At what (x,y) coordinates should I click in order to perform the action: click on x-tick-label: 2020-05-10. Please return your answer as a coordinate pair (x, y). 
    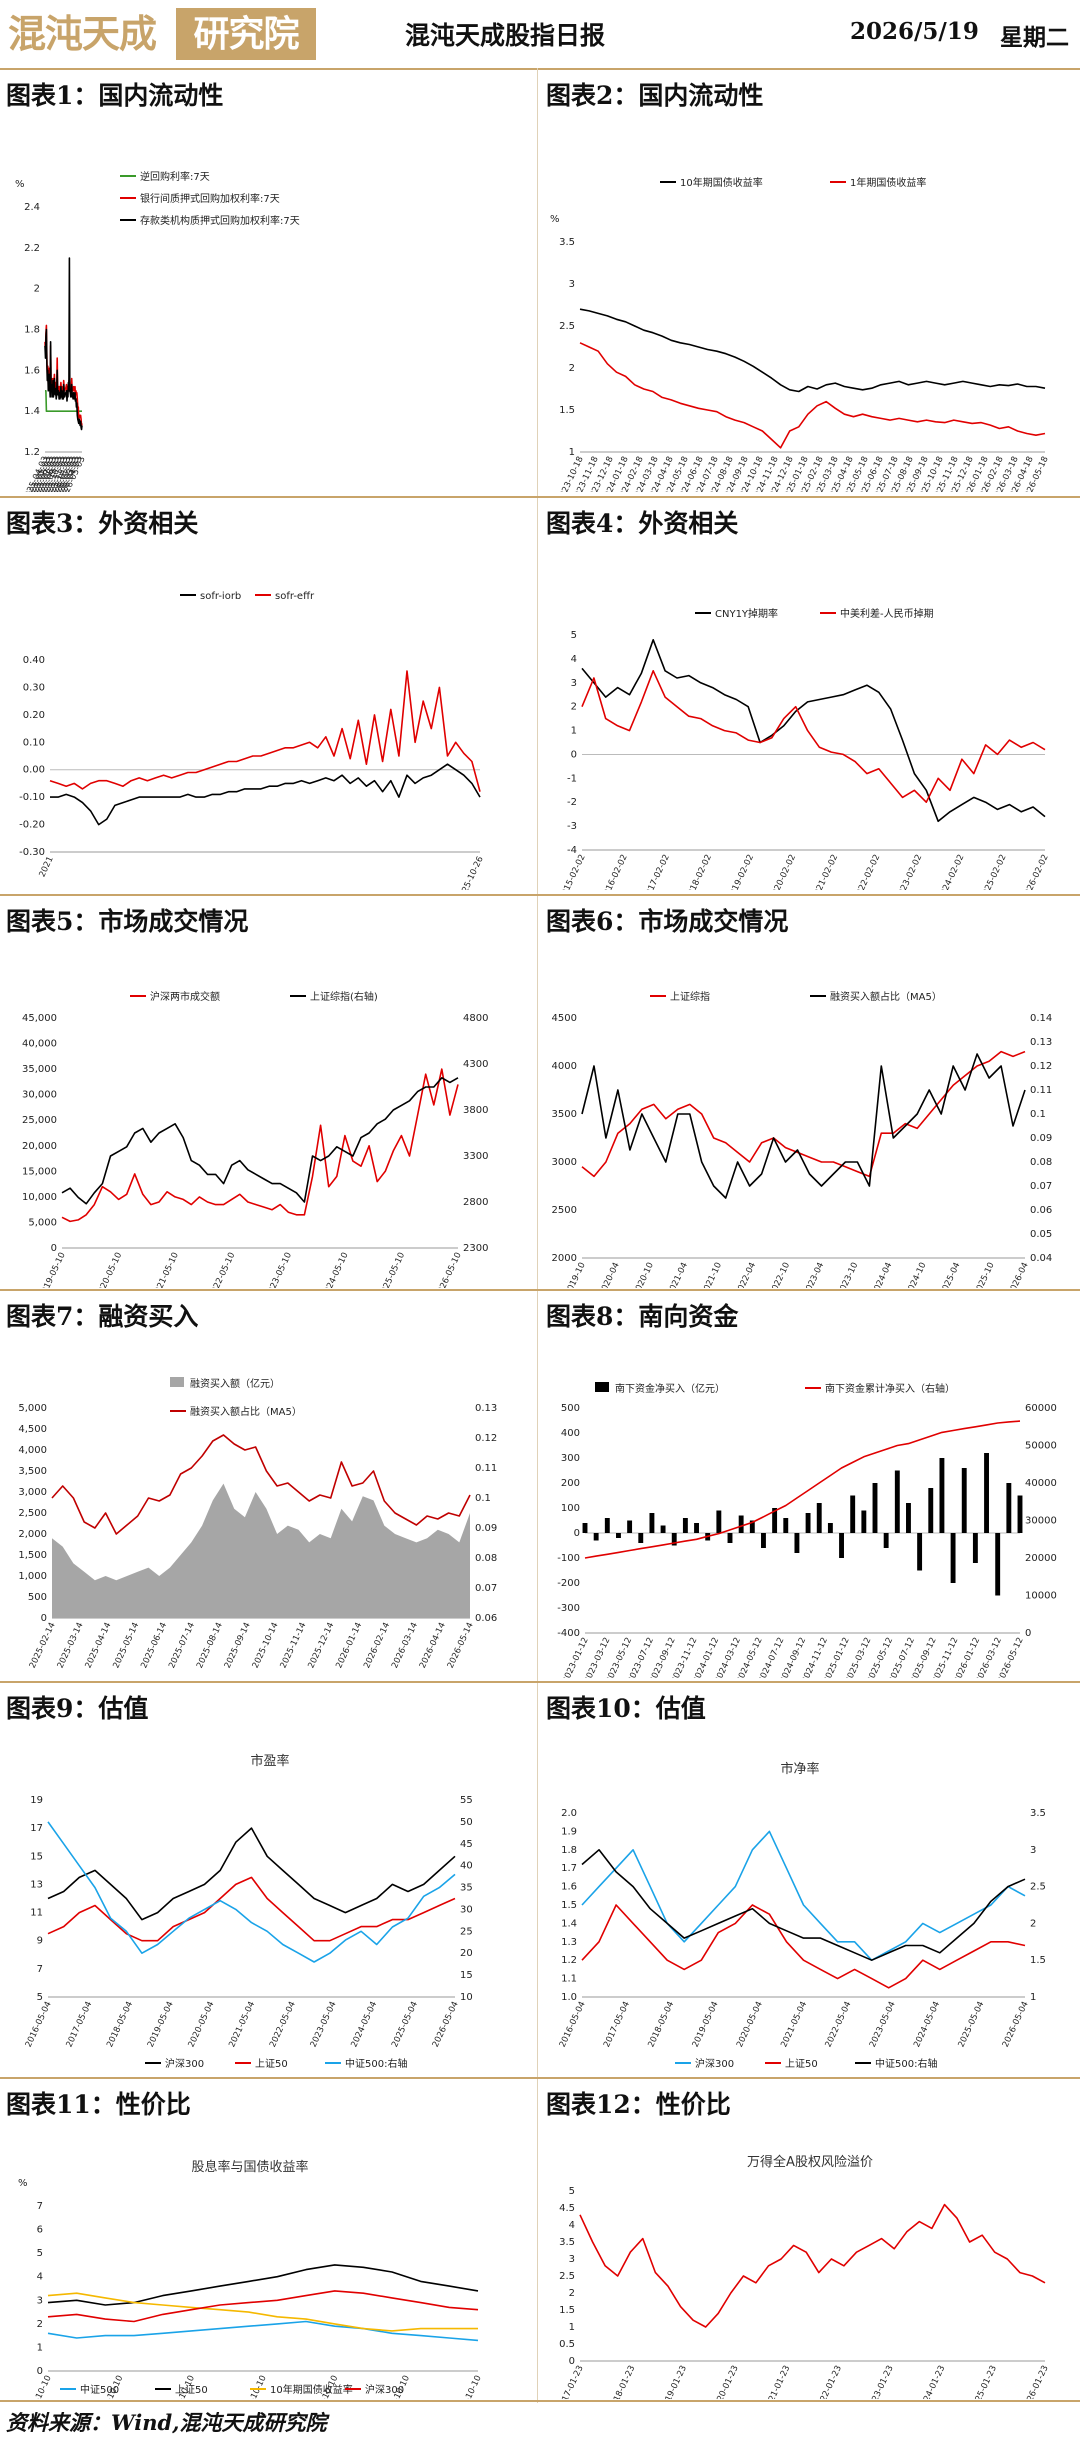
    Looking at the image, I should click on (109, 1269).